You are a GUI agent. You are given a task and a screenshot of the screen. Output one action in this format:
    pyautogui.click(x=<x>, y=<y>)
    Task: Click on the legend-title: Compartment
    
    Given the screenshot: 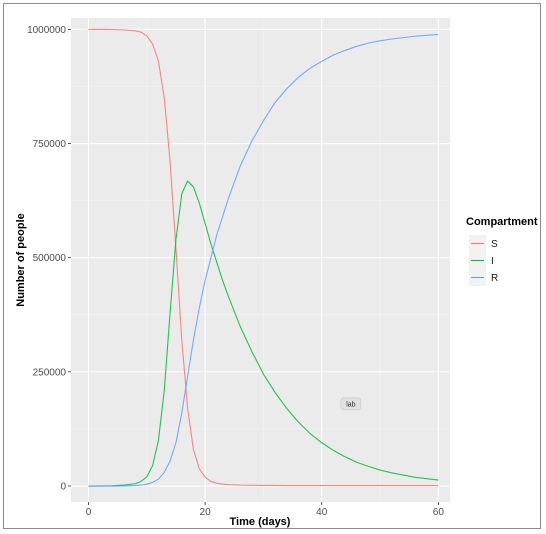 What is the action you would take?
    pyautogui.click(x=502, y=222)
    